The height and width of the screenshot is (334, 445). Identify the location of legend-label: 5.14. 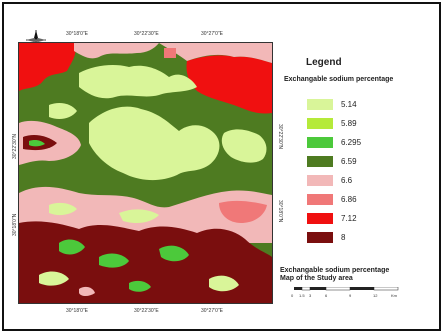
(349, 104).